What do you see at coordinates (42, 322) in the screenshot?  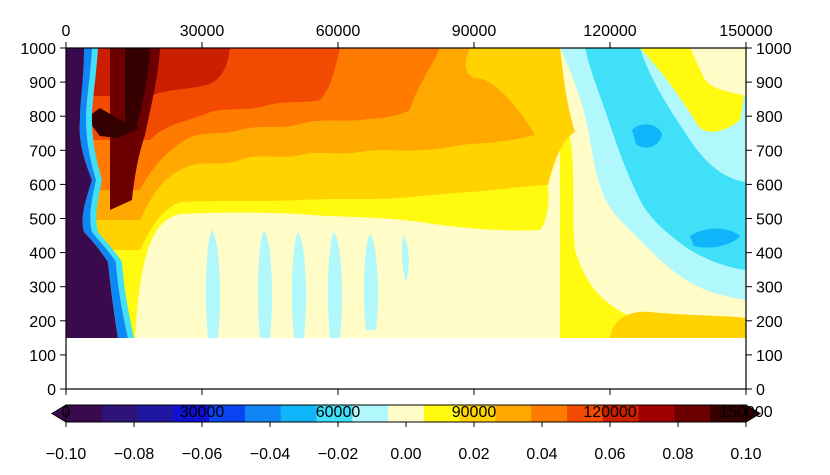 I see `y-tick-label-left: 200` at bounding box center [42, 322].